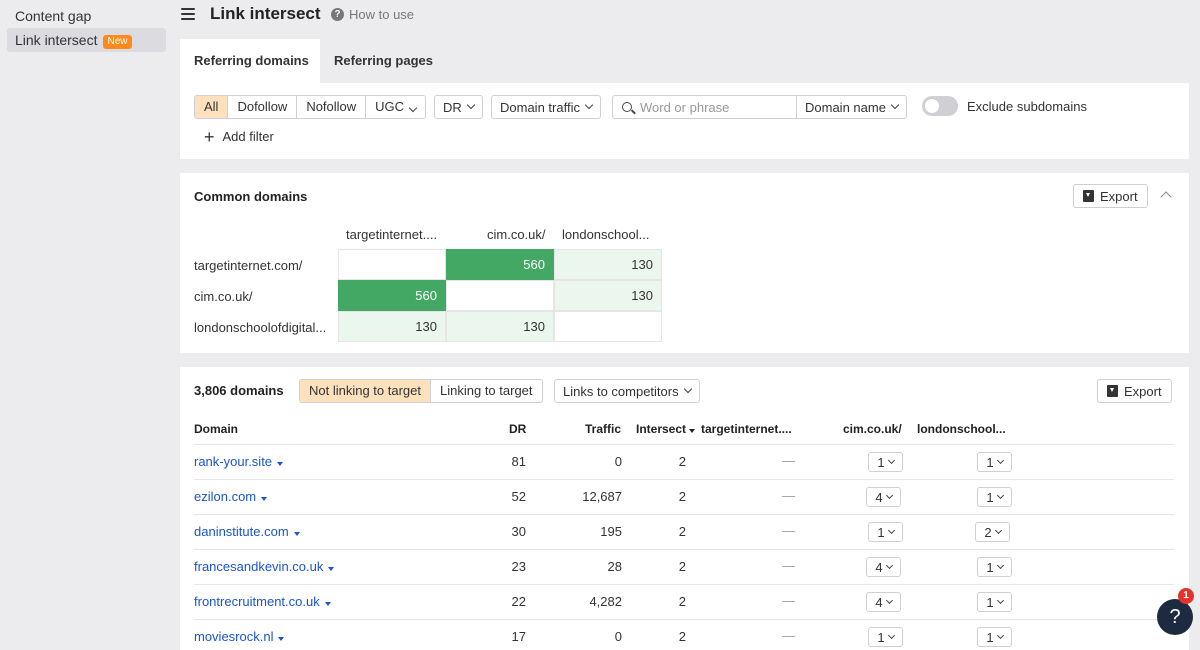 This screenshot has width=1200, height=650. I want to click on sidebar-item-content-gap: Content gap, so click(86, 16).